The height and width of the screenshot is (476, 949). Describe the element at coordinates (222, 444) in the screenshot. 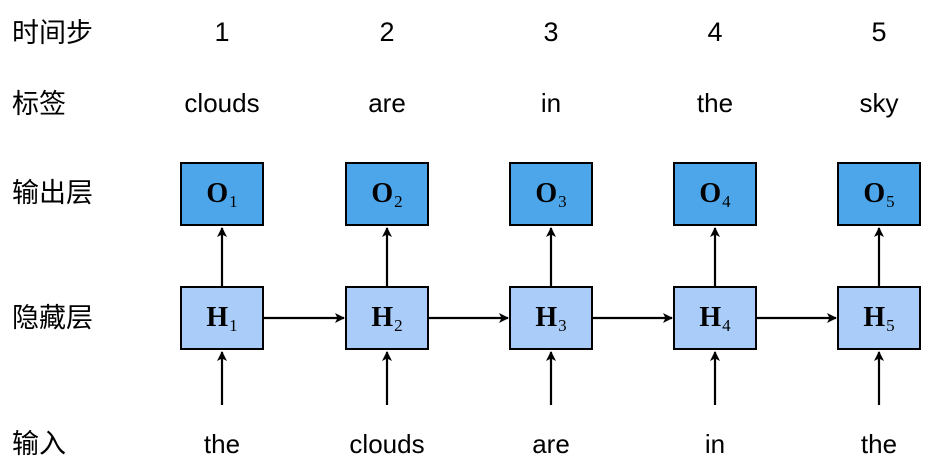

I see `input-1: the` at that location.